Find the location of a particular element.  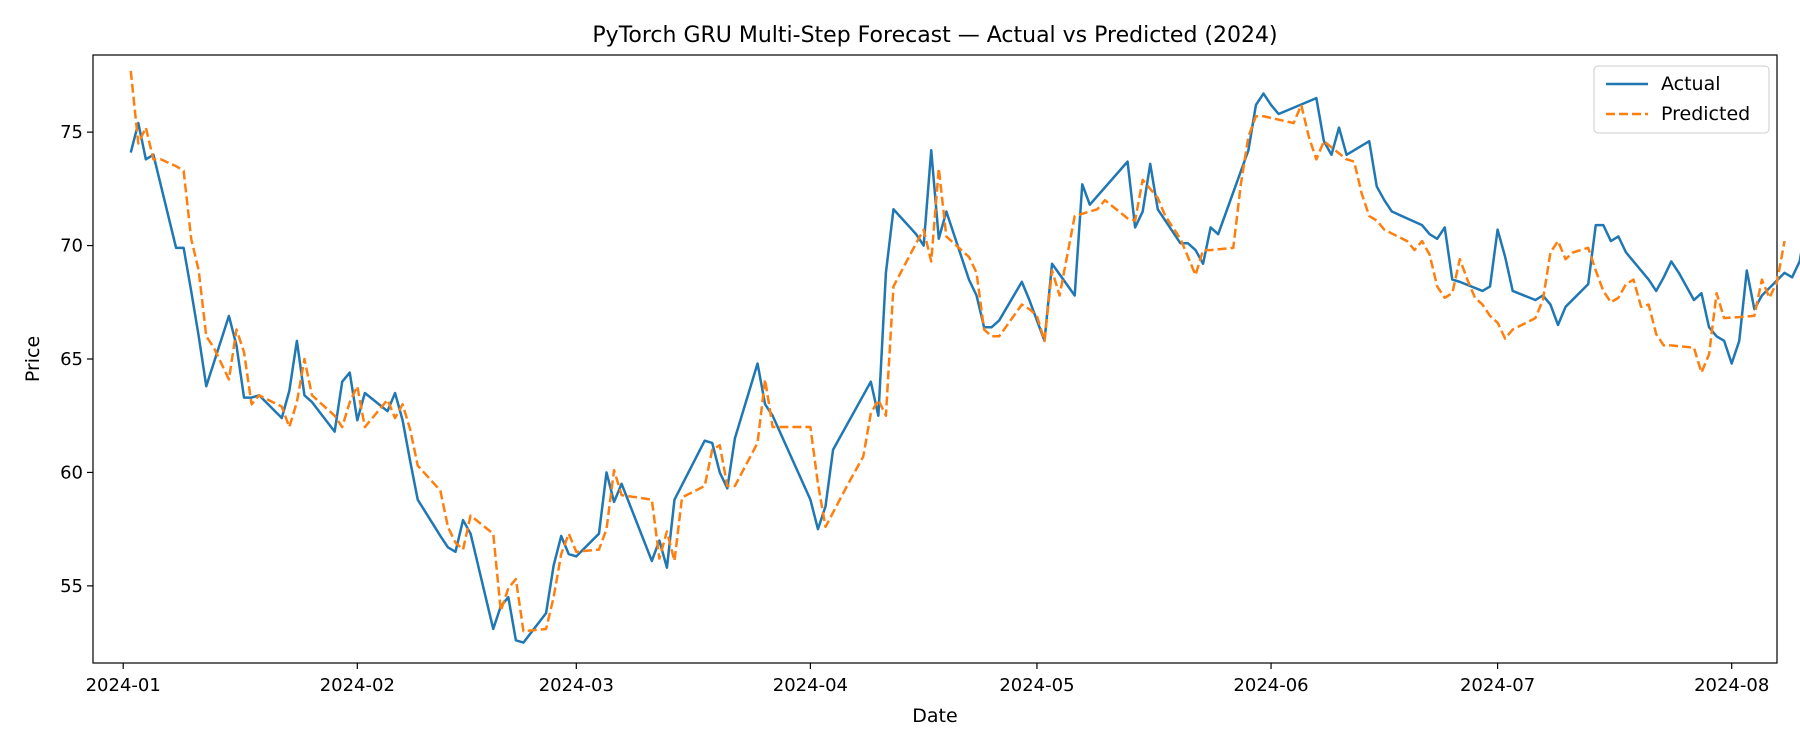

x-tick-label: 2024-01 is located at coordinates (123, 685).